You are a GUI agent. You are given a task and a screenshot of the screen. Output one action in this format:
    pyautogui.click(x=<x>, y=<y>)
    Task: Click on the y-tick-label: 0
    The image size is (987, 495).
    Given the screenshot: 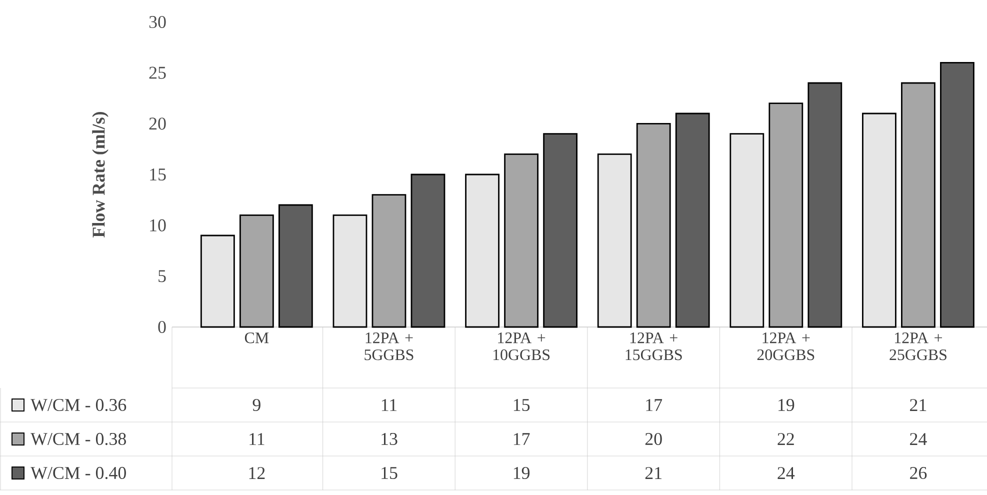 What is the action you would take?
    pyautogui.click(x=162, y=327)
    